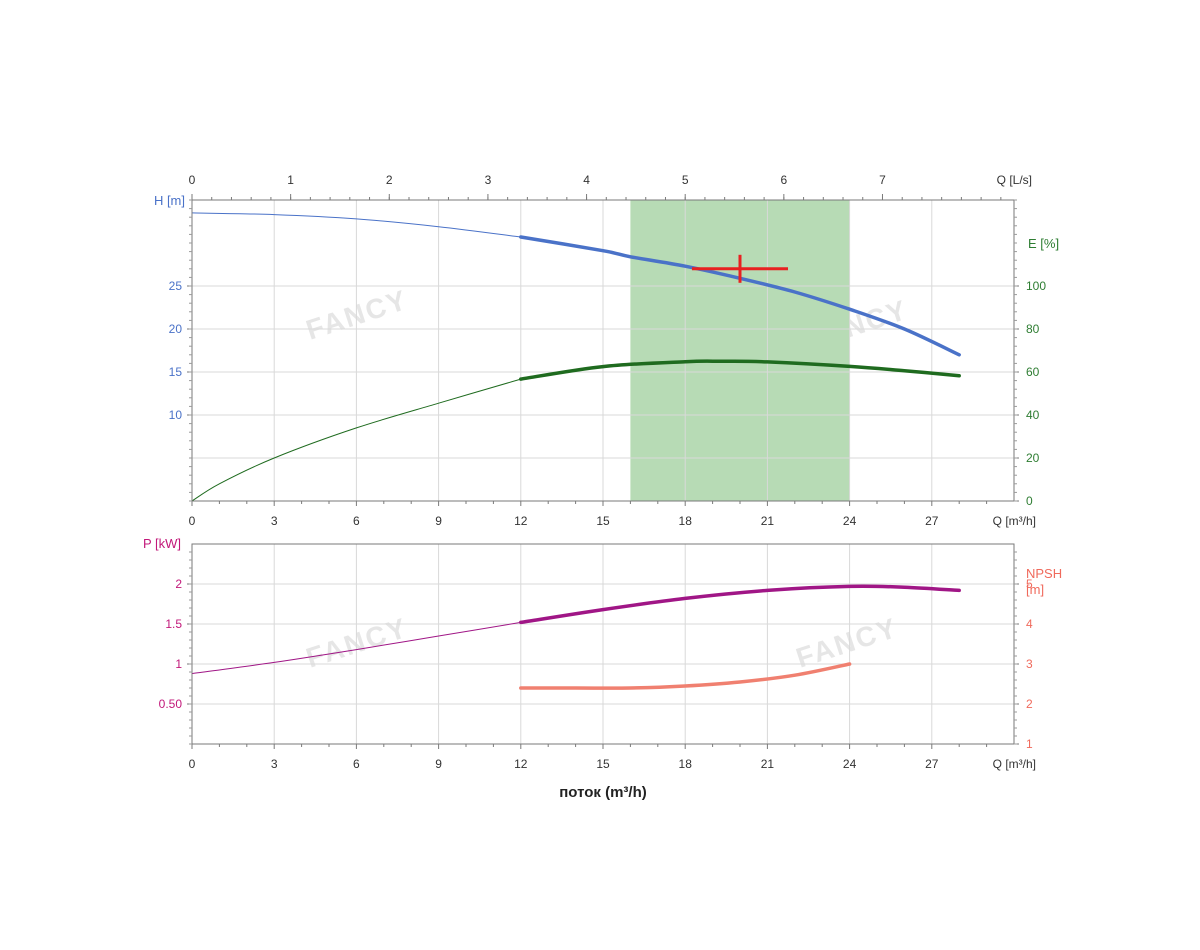 The height and width of the screenshot is (950, 1200). Describe the element at coordinates (173, 624) in the screenshot. I see `p-tick-label: 1.5` at that location.